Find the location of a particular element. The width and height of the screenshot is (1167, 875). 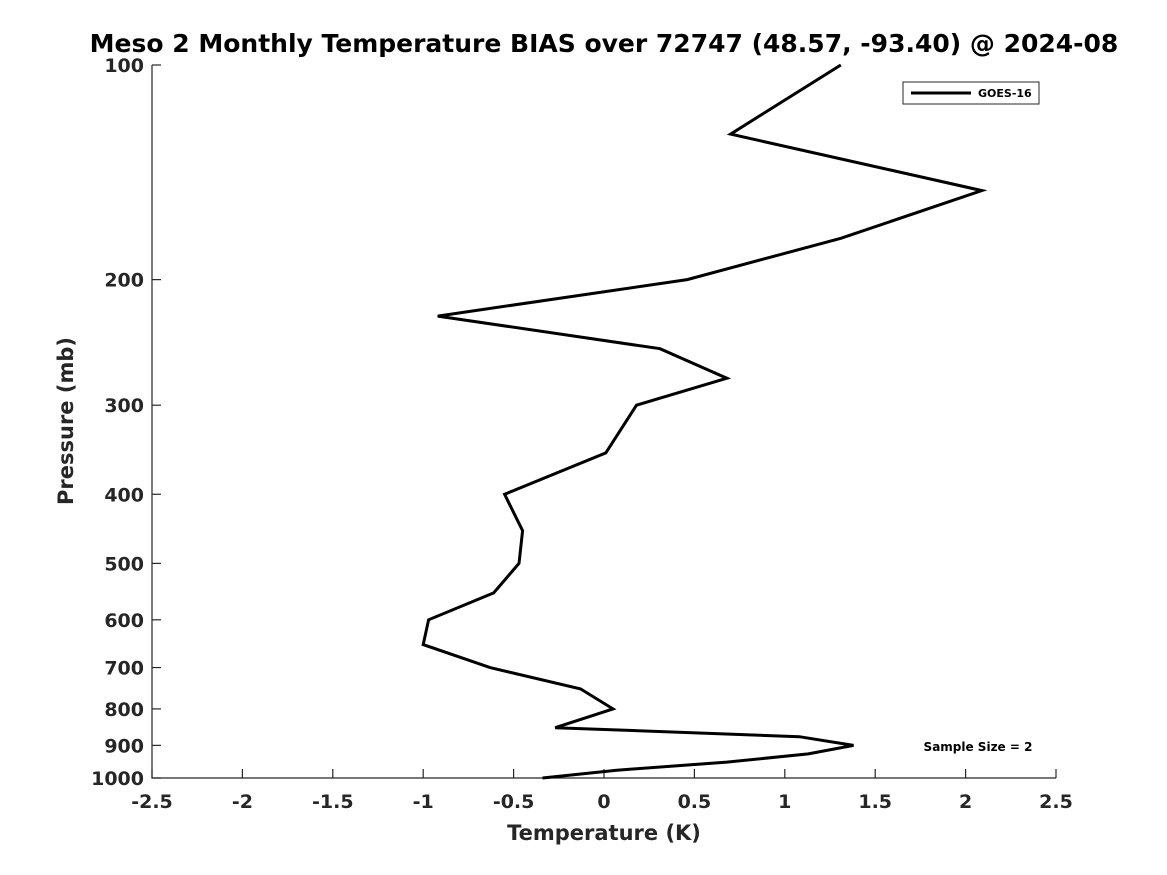

x-tick-label: -2 is located at coordinates (242, 802).